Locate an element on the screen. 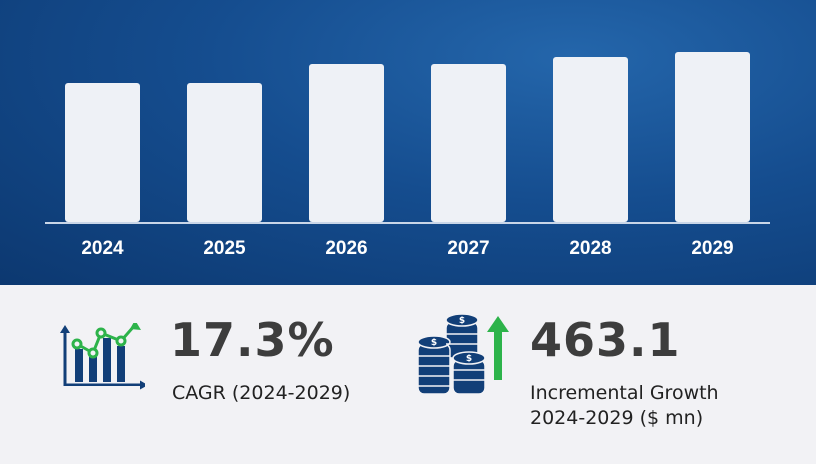 The image size is (816, 464). x-tick-label: 2029 is located at coordinates (712, 248).